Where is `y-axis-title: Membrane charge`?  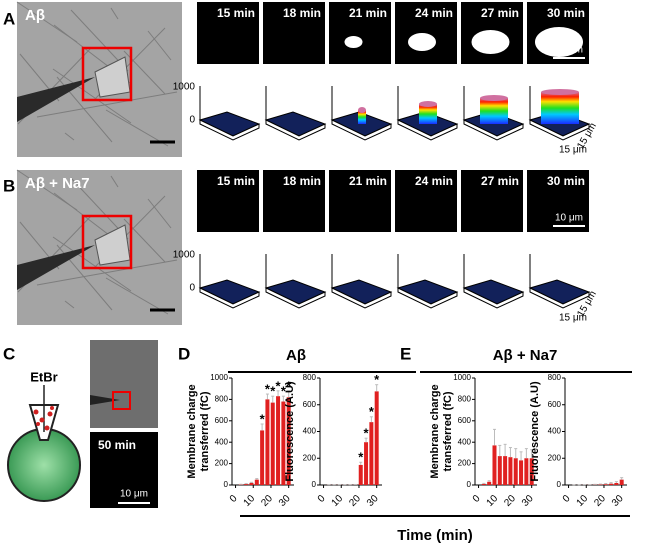
y-axis-title: Membrane charge is located at coordinates (192, 431).